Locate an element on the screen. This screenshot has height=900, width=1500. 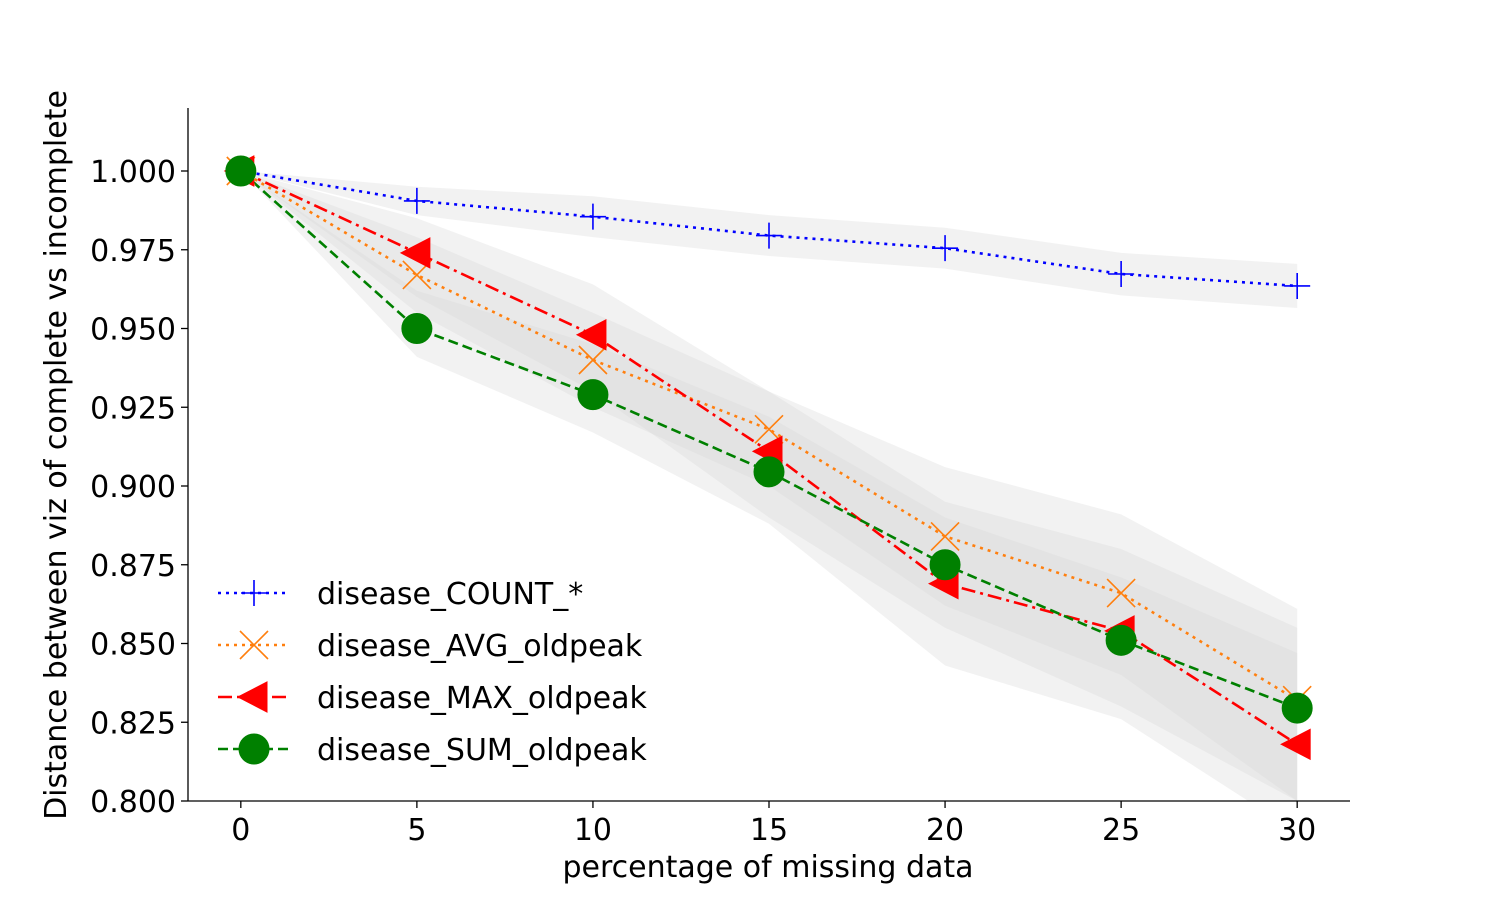
y-tick-label: 0.800 is located at coordinates (133, 802).